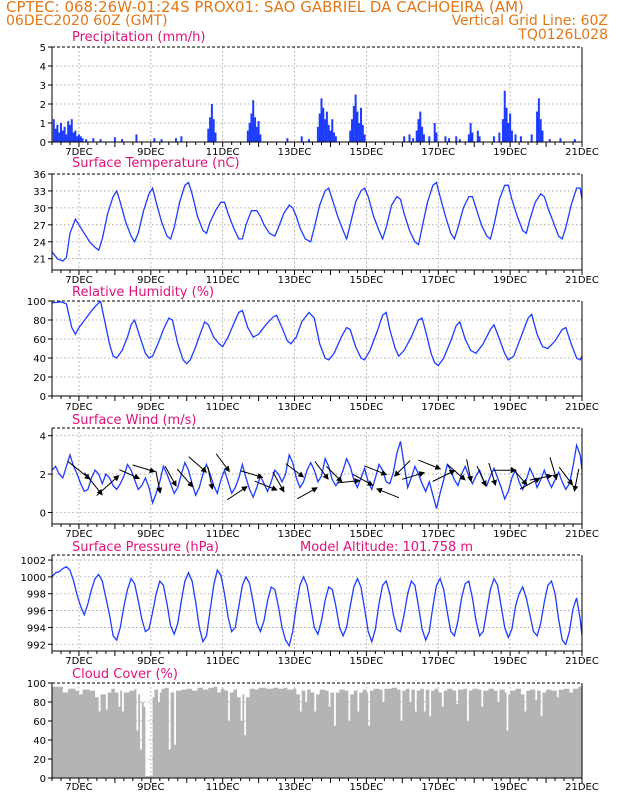 Image resolution: width=618 pixels, height=800 pixels. I want to click on y-tick-label: 80, so click(39, 321).